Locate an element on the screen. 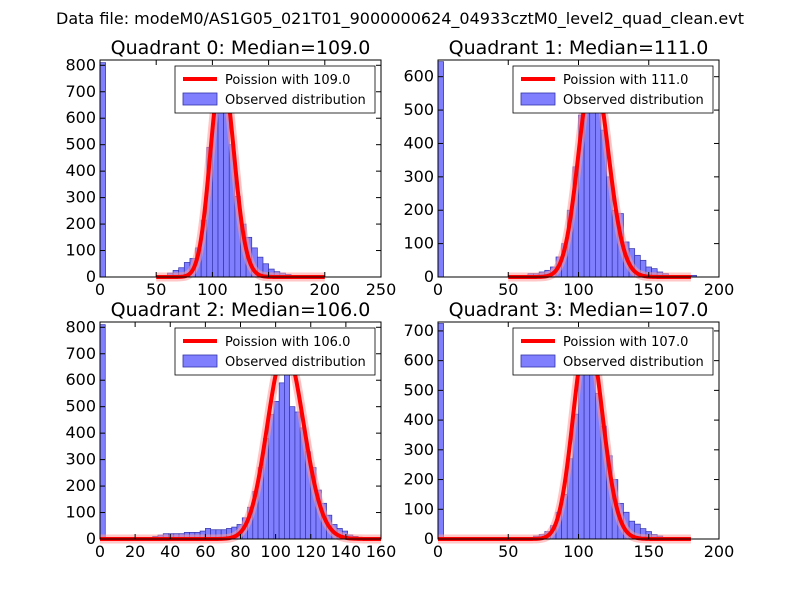  legend: Poission with 106.0 Observed distribution is located at coordinates (275, 351).